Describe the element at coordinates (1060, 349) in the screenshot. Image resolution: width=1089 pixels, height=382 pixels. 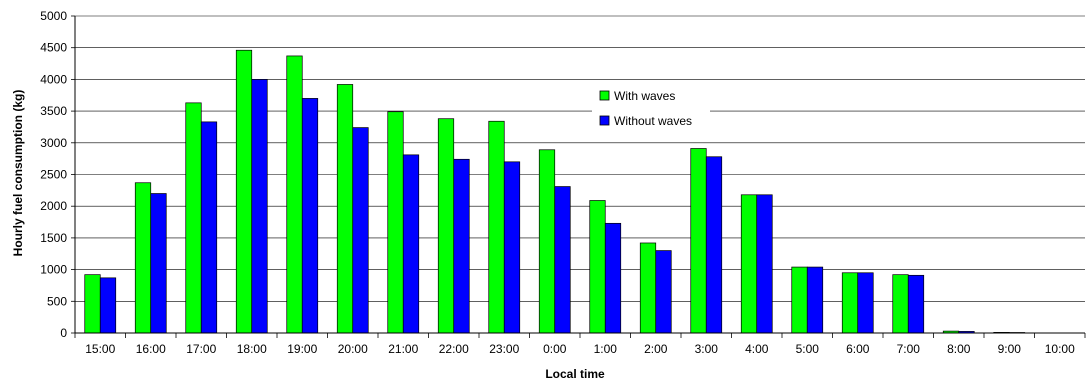
I see `x-tick-label: 10:00` at that location.